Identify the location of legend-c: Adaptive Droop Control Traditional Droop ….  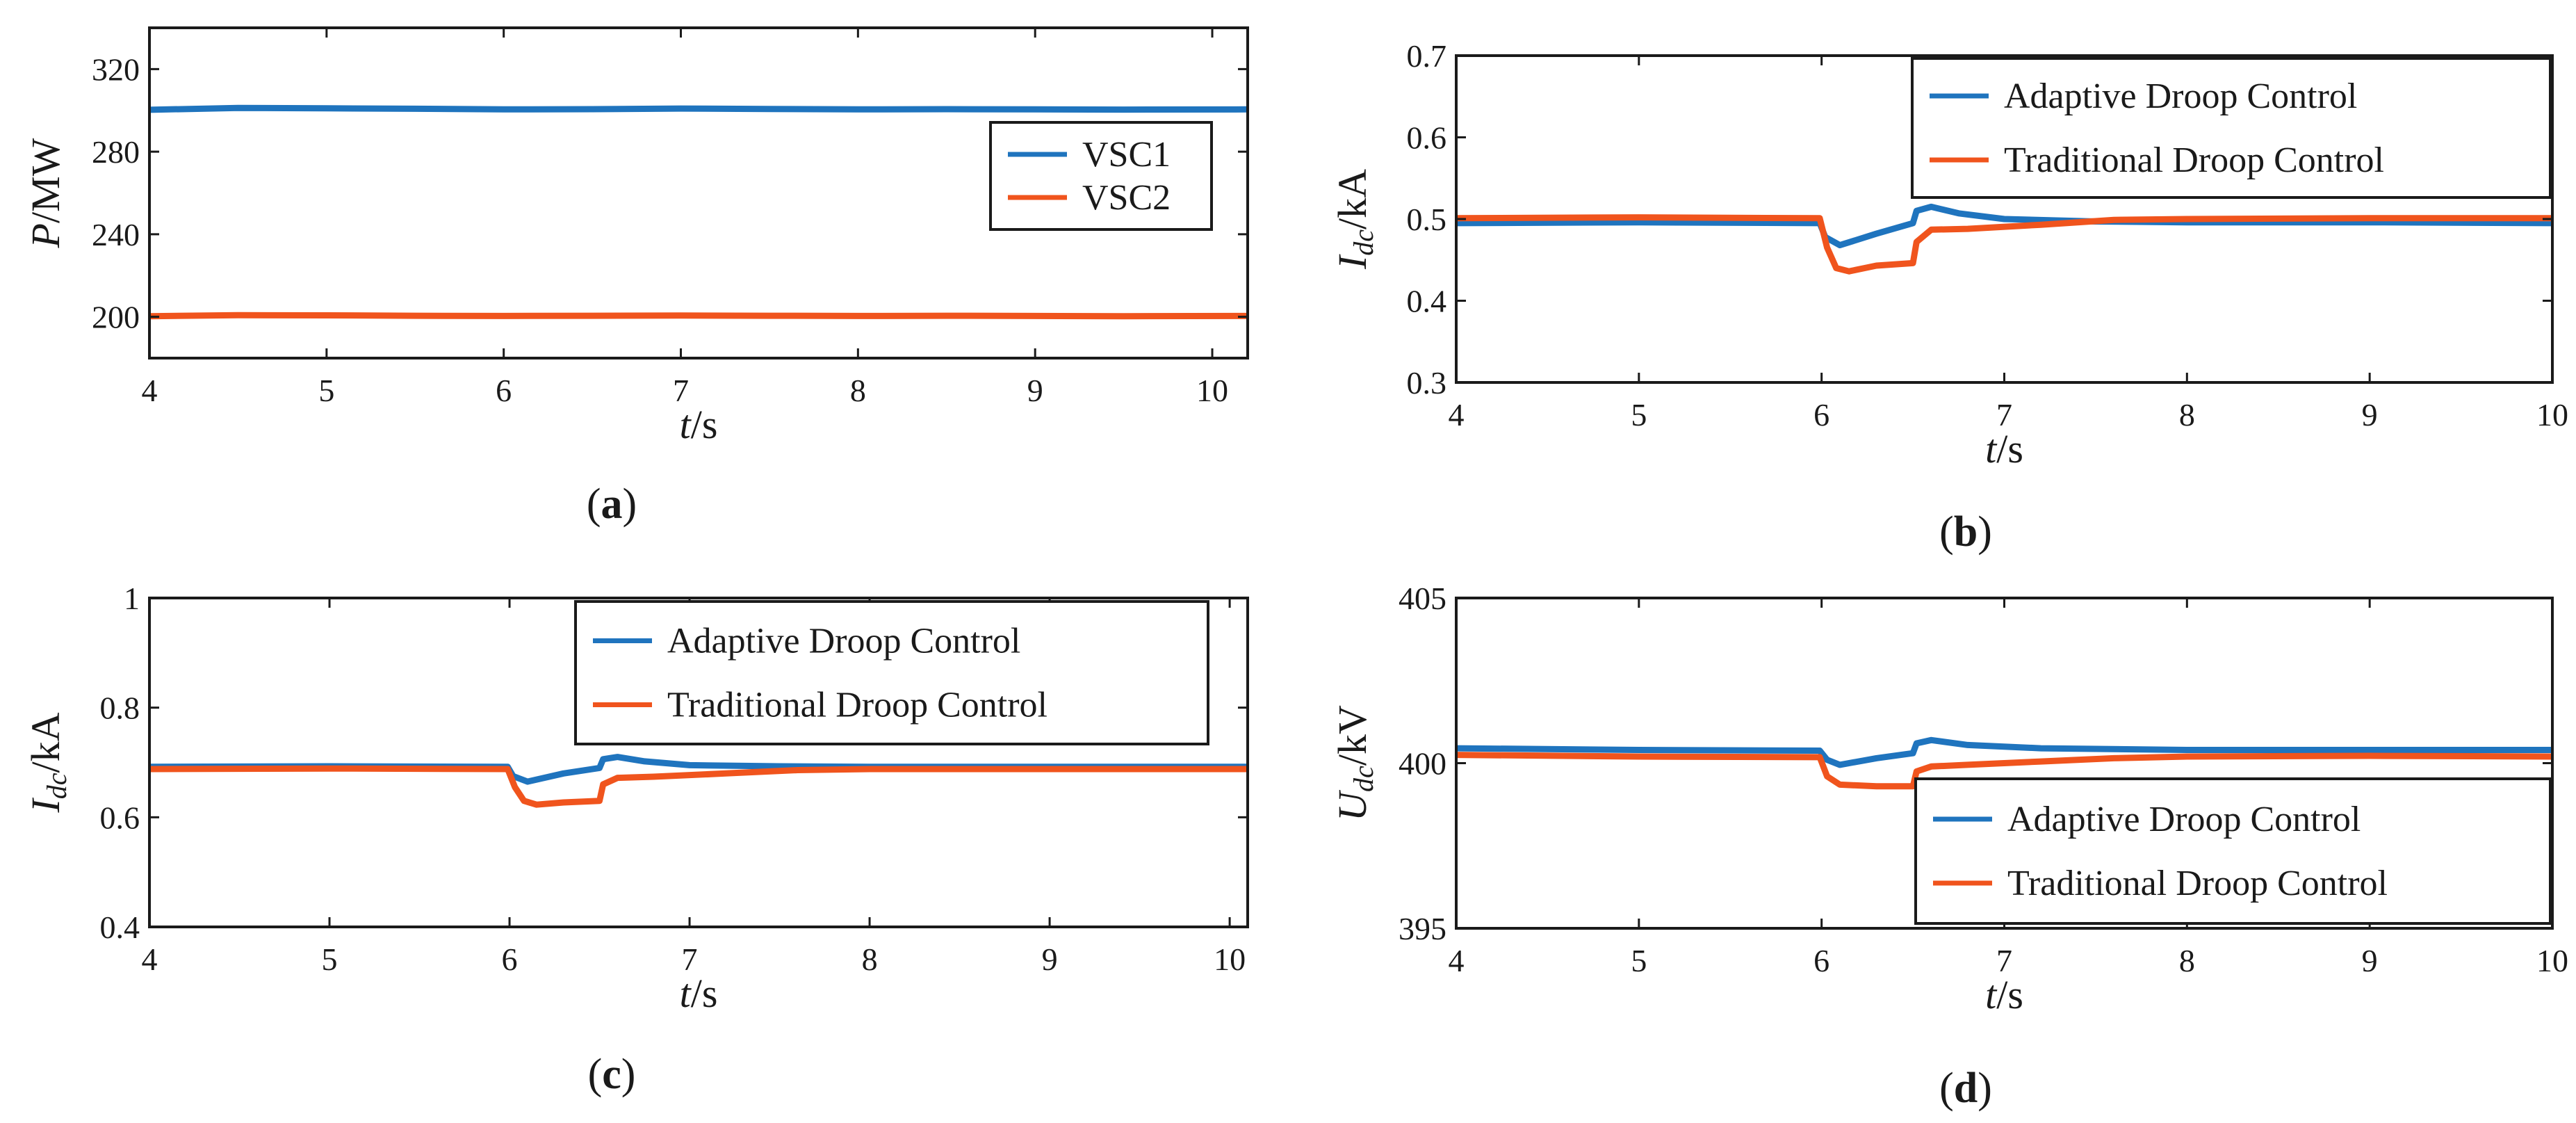
(891, 672).